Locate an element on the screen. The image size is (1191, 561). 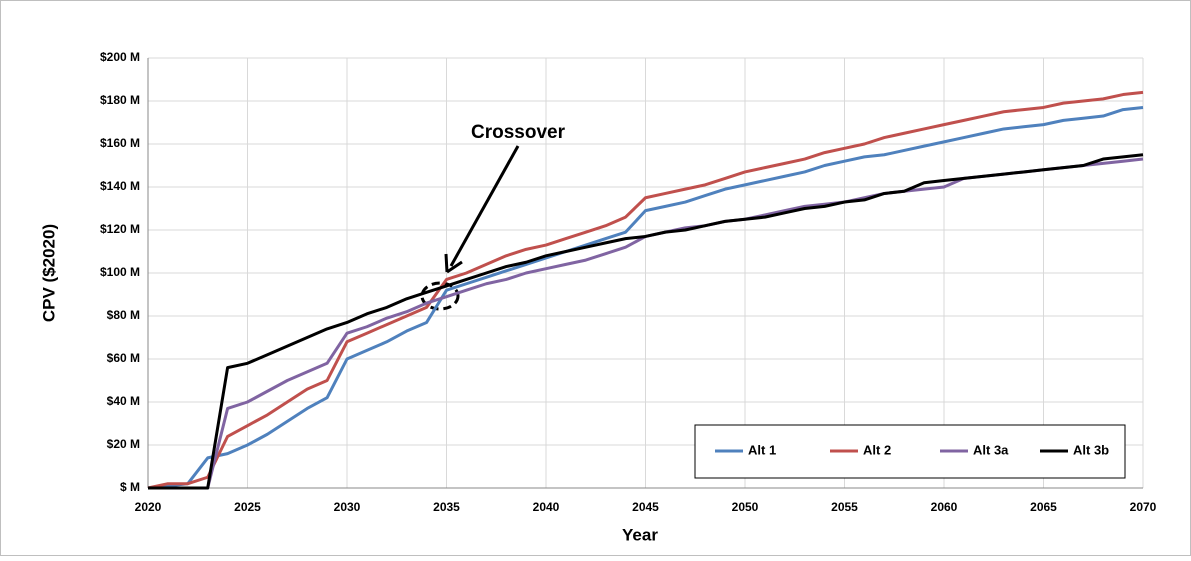
annotation-arrow is located at coordinates (484, 206).